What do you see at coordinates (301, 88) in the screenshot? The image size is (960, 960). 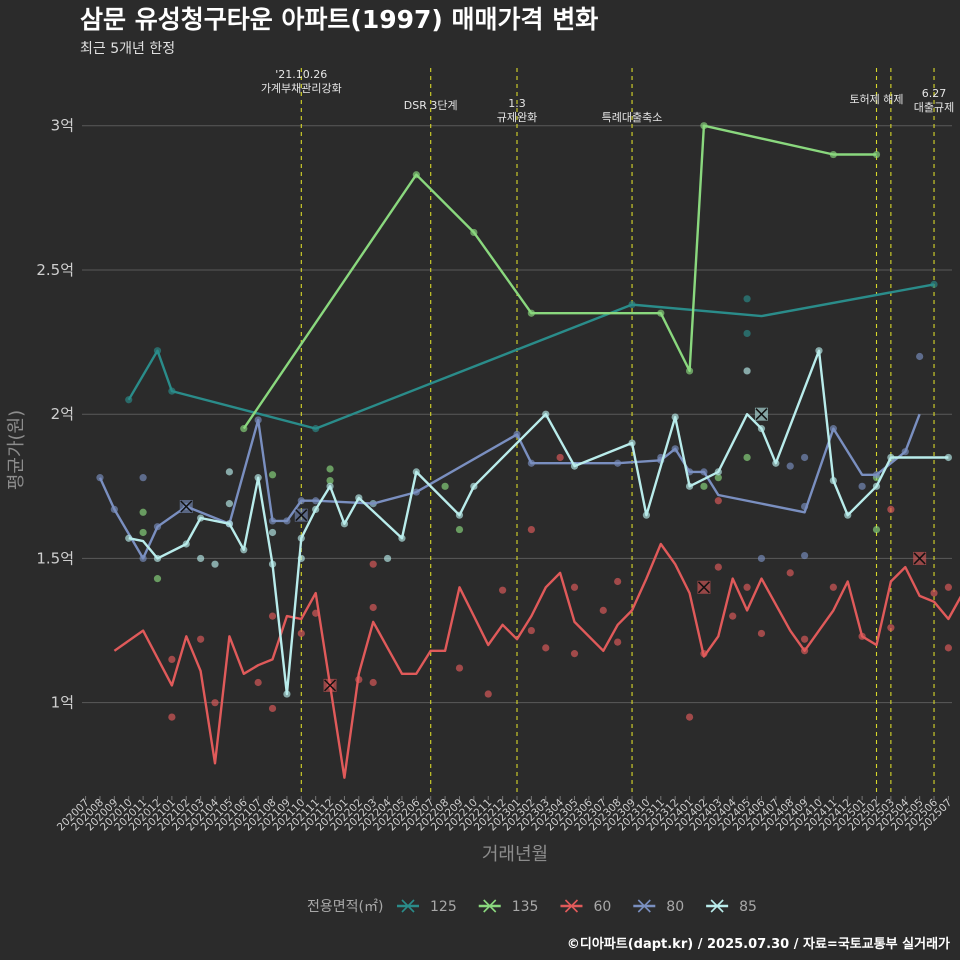 I see `event-label: 가계부채관리강화` at bounding box center [301, 88].